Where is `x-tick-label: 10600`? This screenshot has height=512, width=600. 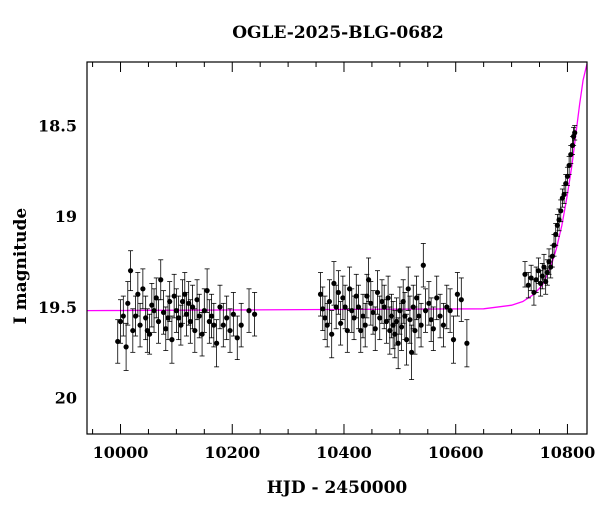
x-tick-label: 10600 is located at coordinates (456, 452).